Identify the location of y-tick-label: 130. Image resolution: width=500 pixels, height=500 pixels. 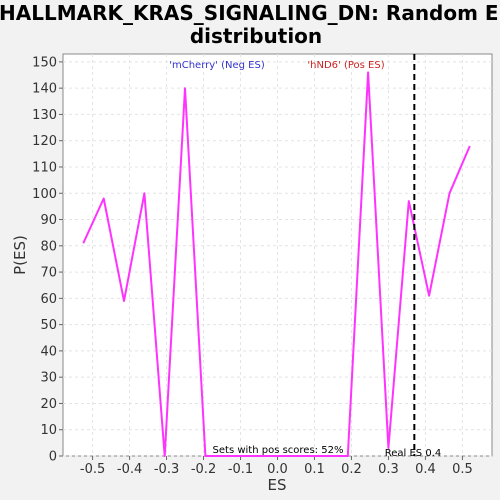
(44, 115).